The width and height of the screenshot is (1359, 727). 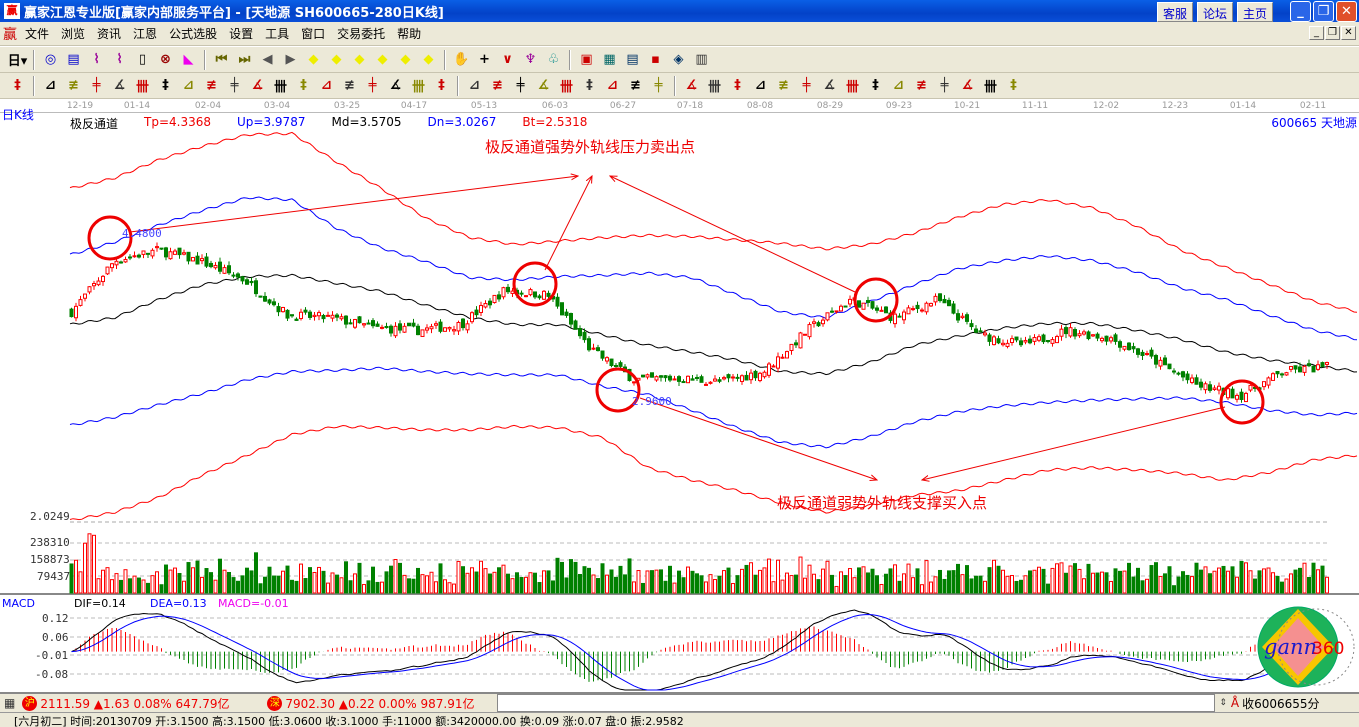 What do you see at coordinates (73, 85) in the screenshot?
I see `gold1-icon: ≢` at bounding box center [73, 85].